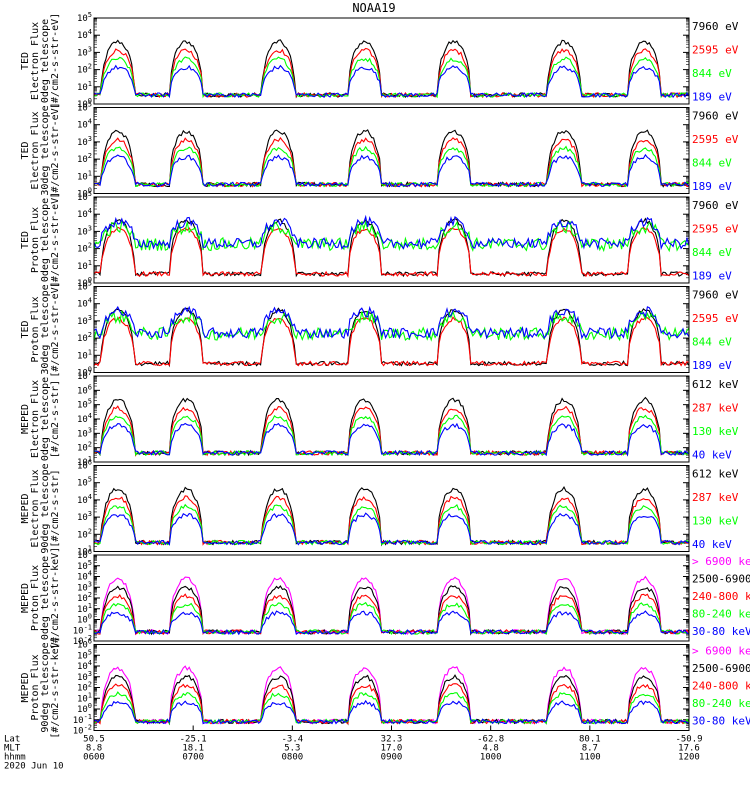 The height and width of the screenshot is (800, 750). I want to click on x-tick-label: 0800, so click(292, 758).